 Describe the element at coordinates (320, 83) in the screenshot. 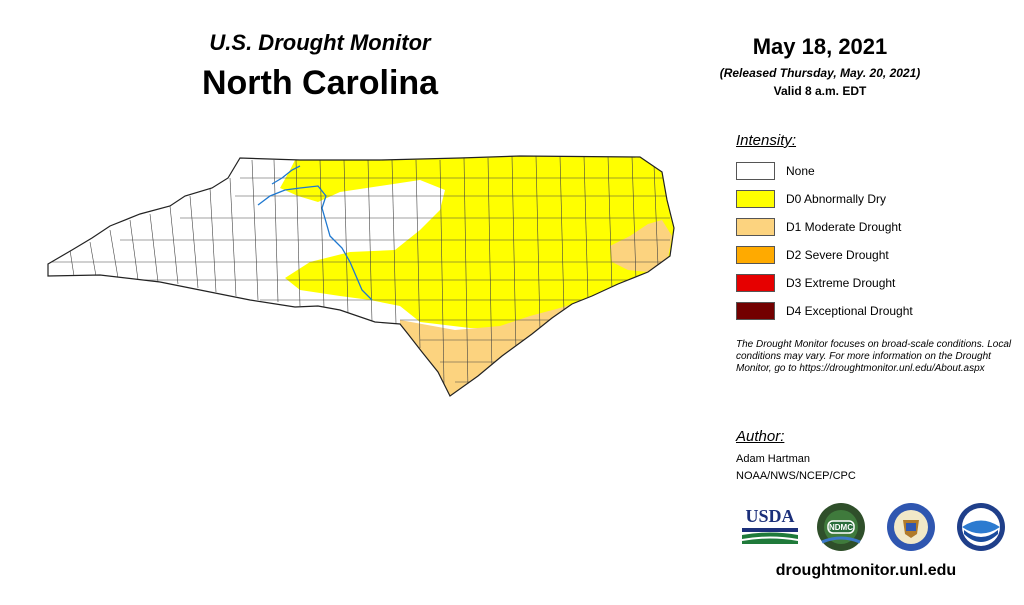

I see `map-title: North Carolina` at that location.